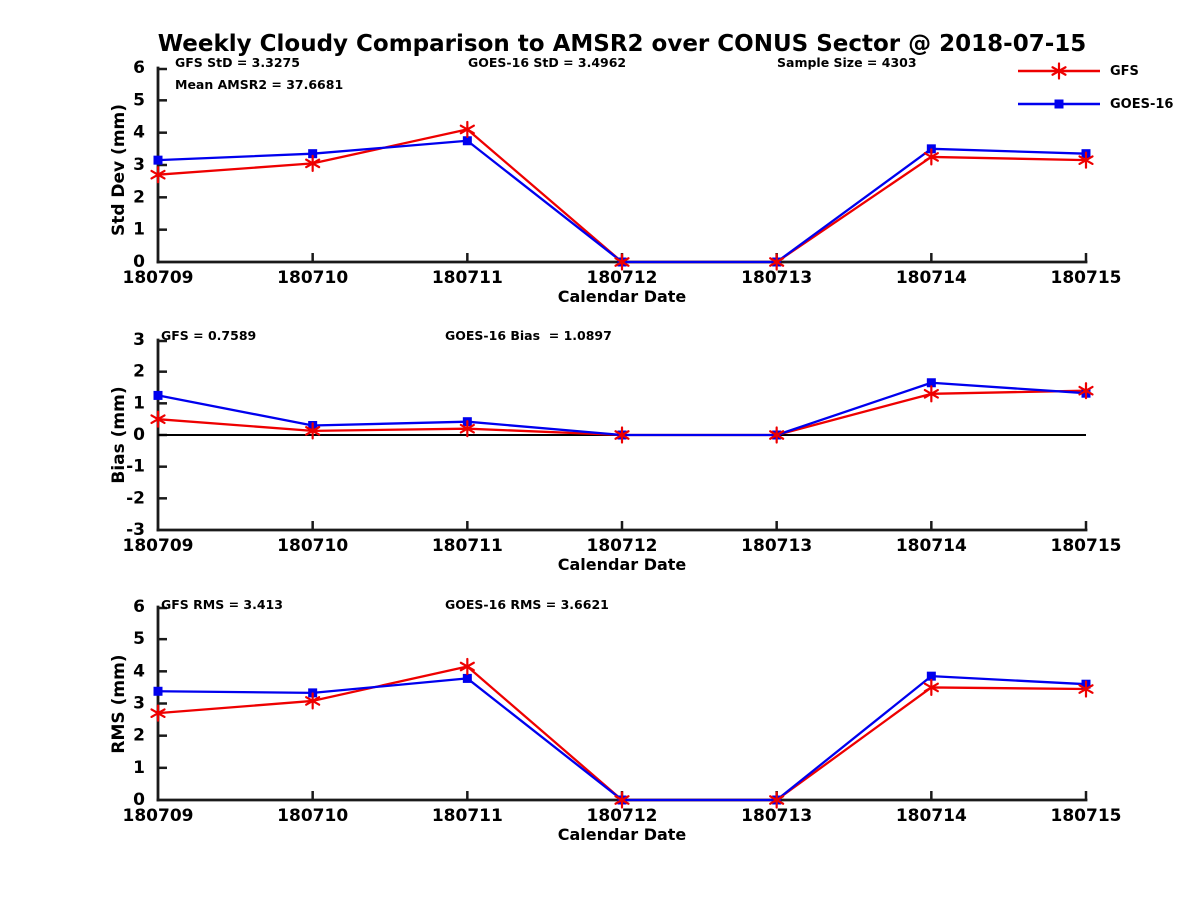  I want to click on stddev-x-axis-label: Calendar Date, so click(622, 296).